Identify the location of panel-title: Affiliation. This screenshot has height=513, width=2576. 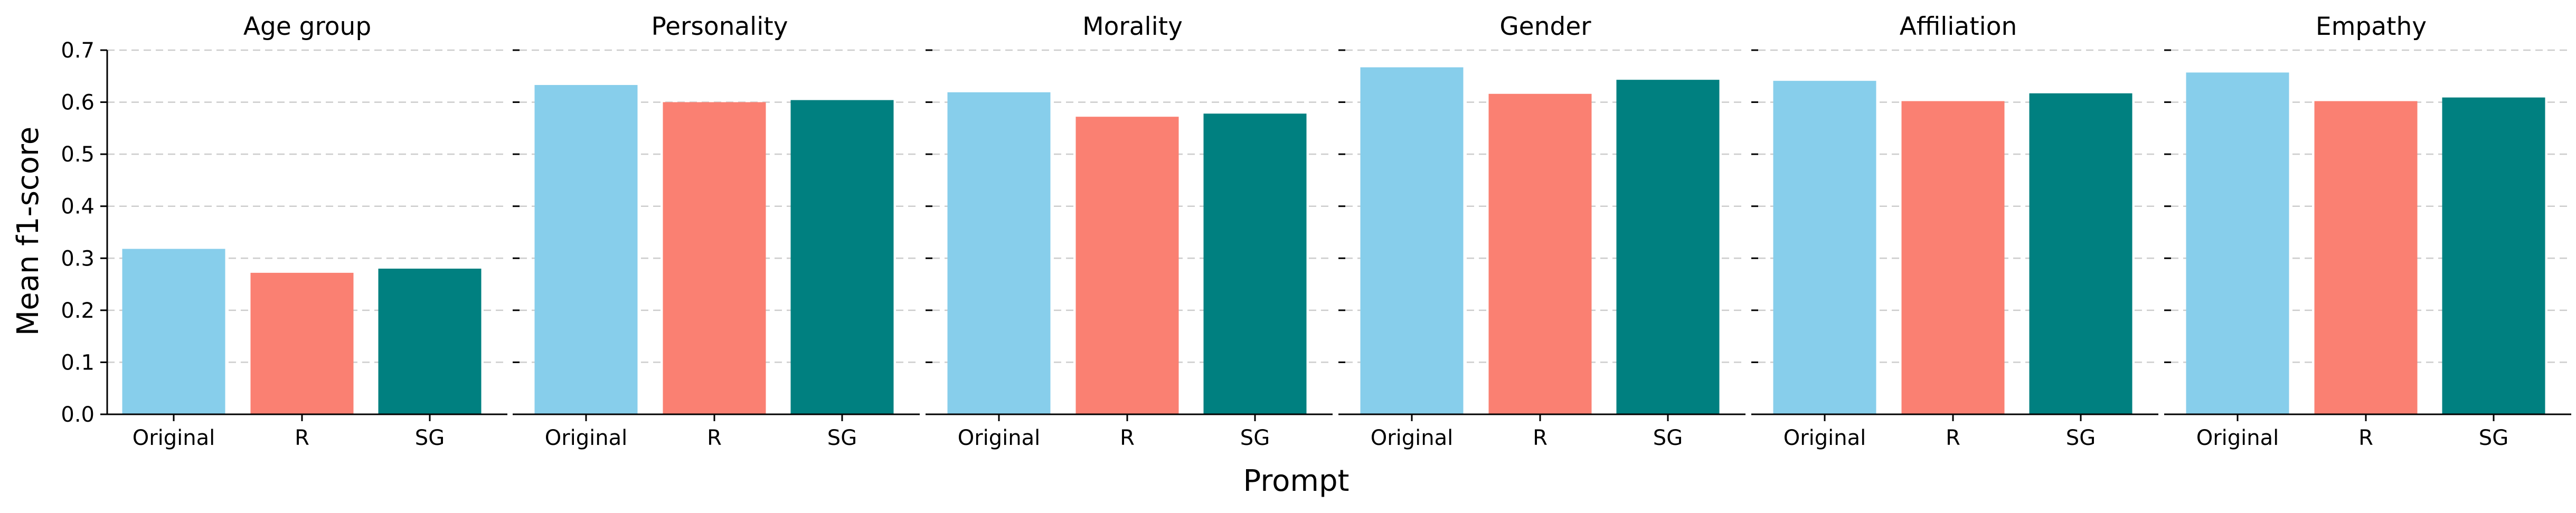
(1958, 26).